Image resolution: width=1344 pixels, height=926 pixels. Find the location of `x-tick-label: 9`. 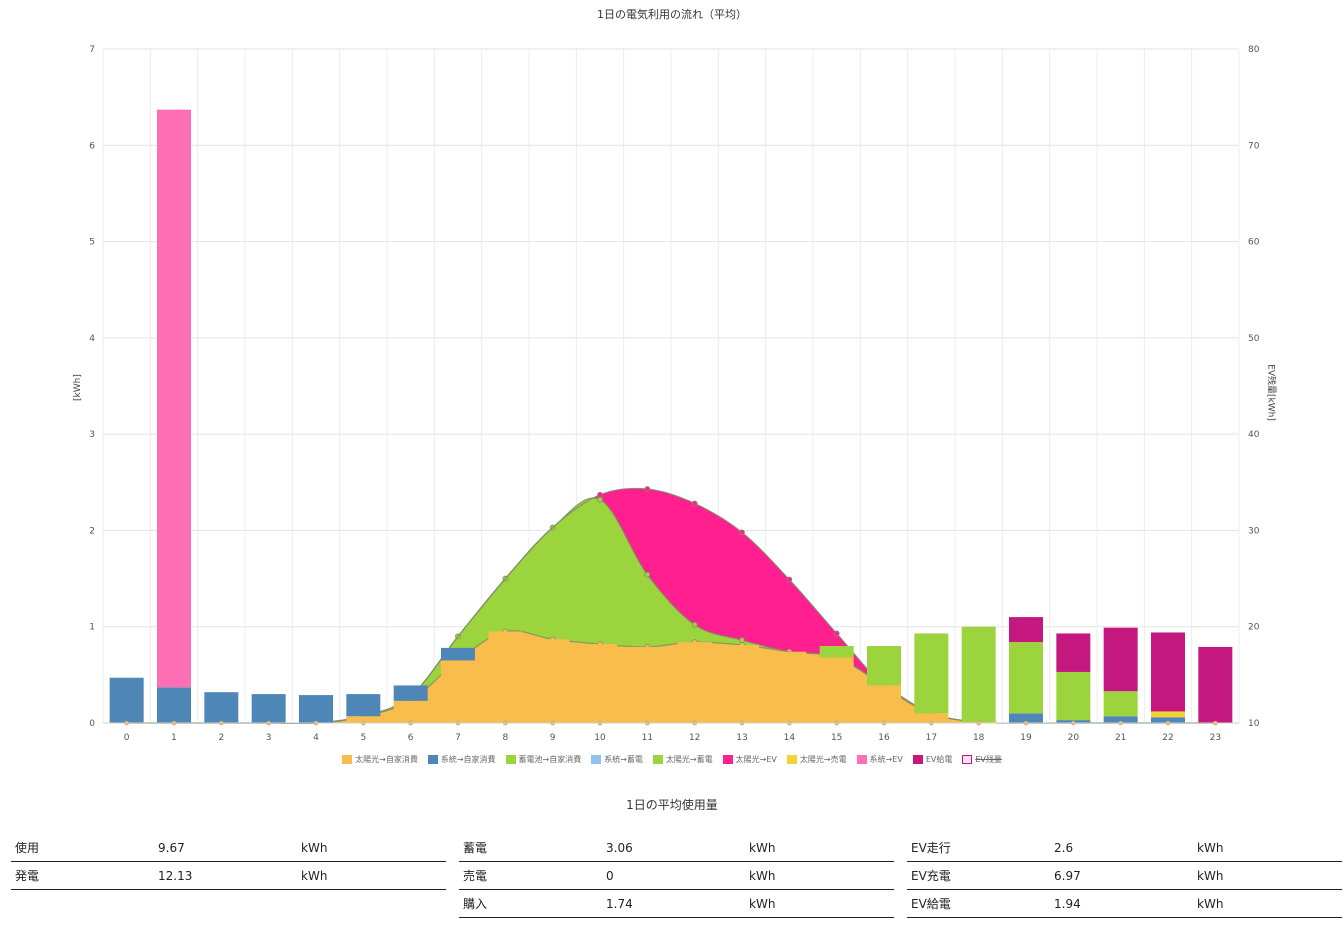

x-tick-label: 9 is located at coordinates (553, 738).